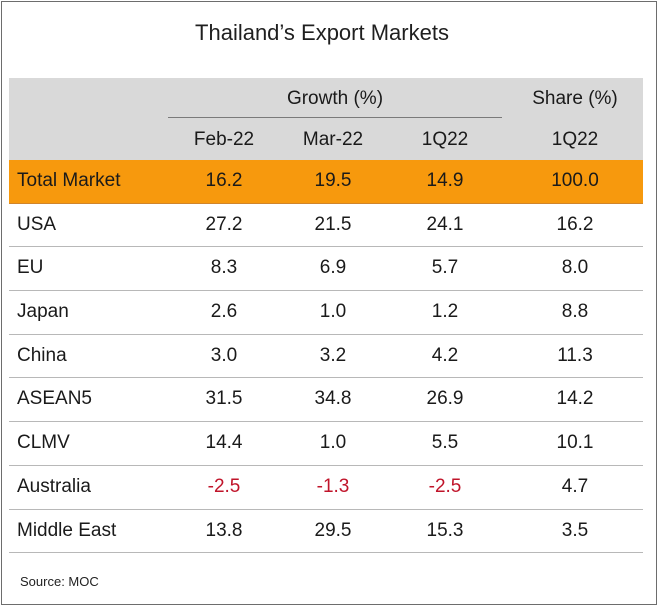  Describe the element at coordinates (333, 399) in the screenshot. I see `growth-value: 34.8` at that location.